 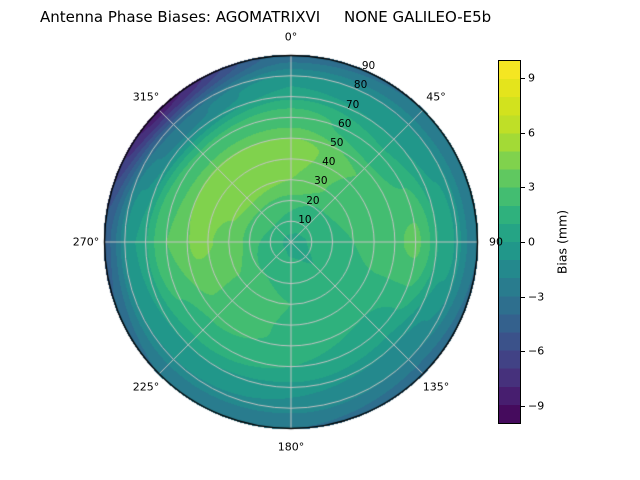 What do you see at coordinates (536, 297) in the screenshot?
I see `colorbar-tick-label--3: −3` at bounding box center [536, 297].